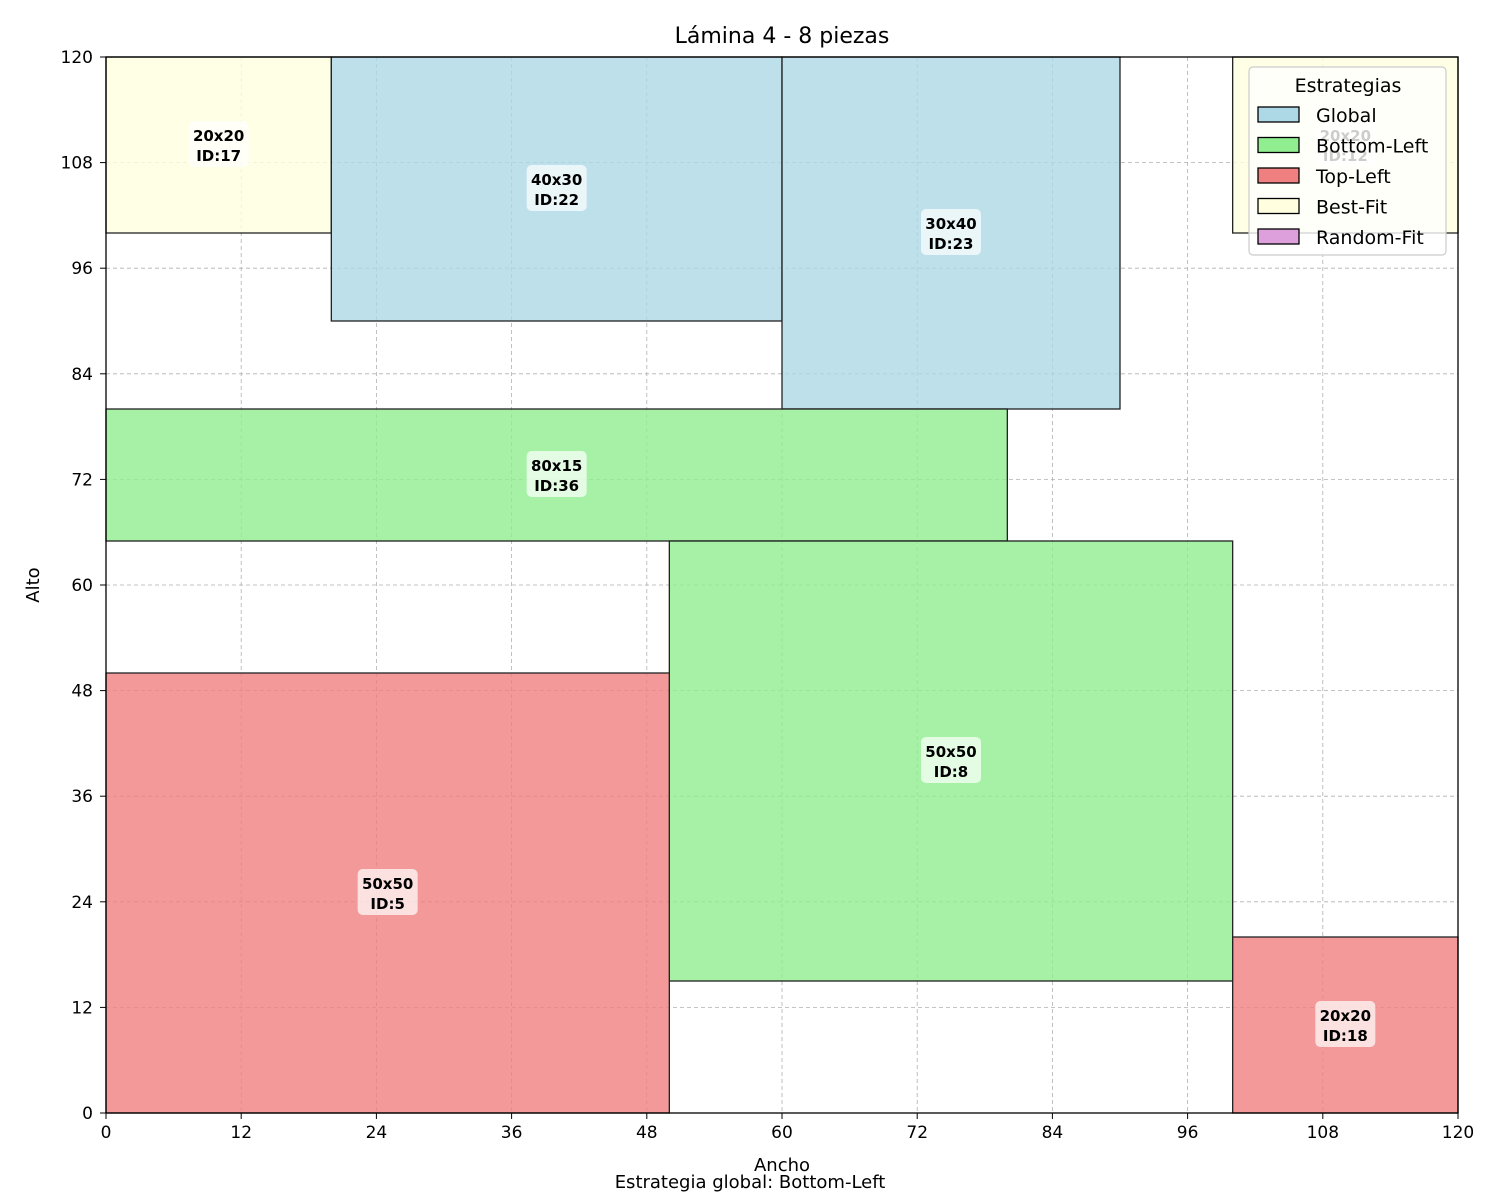  I want to click on y-tick-label: 60, so click(82, 586).